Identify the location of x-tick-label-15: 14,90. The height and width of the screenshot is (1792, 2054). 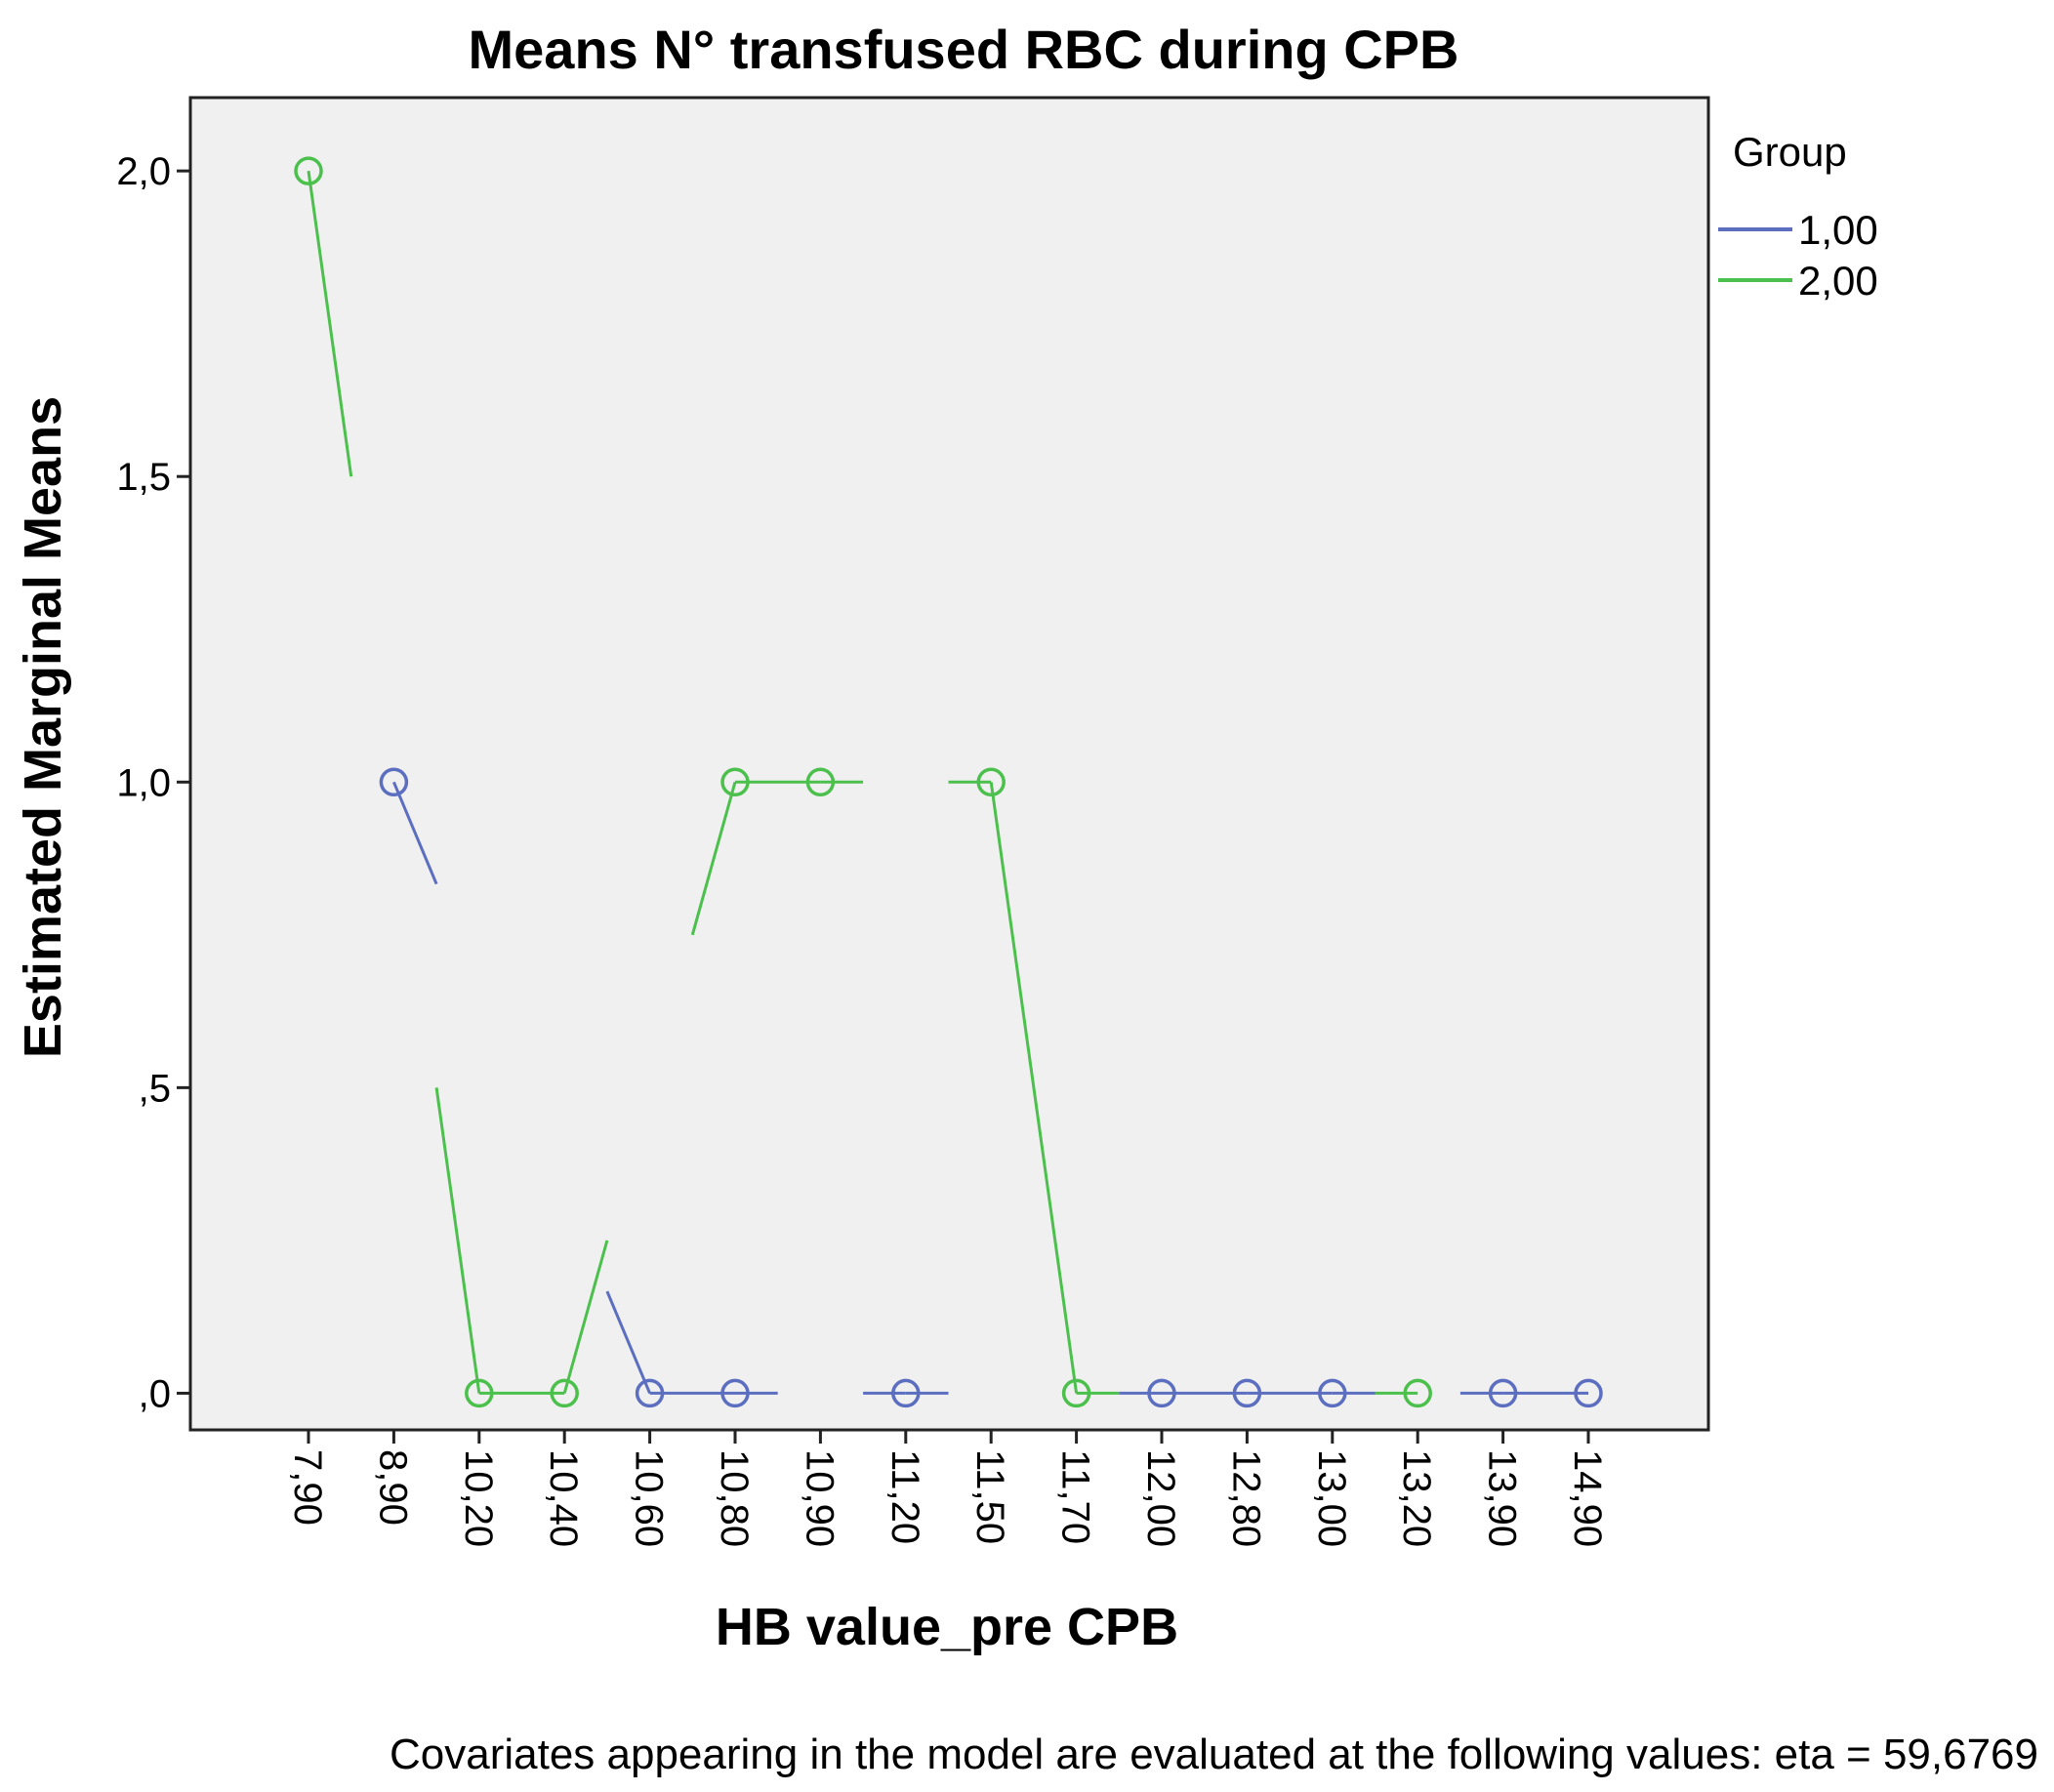
(1587, 1498).